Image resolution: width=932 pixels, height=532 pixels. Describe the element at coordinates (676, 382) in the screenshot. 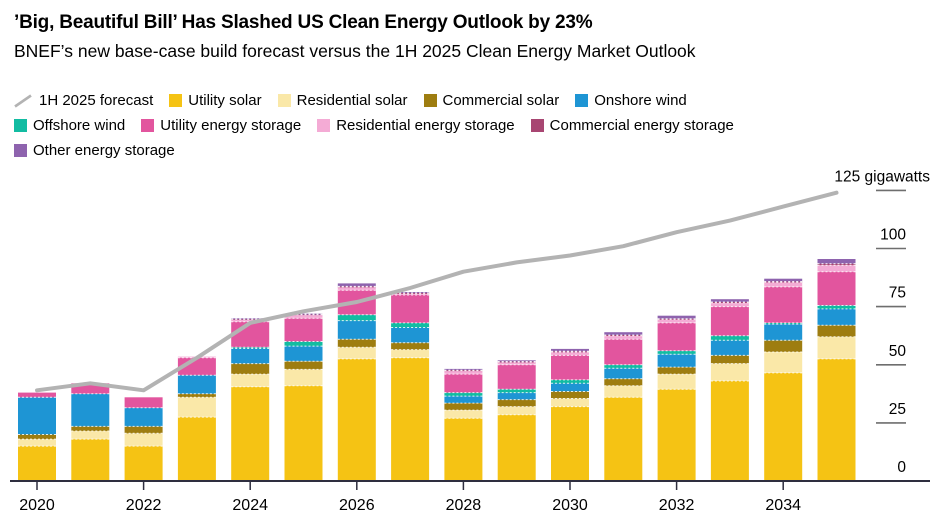

I see `bar-segment-2032-residential-solar` at that location.